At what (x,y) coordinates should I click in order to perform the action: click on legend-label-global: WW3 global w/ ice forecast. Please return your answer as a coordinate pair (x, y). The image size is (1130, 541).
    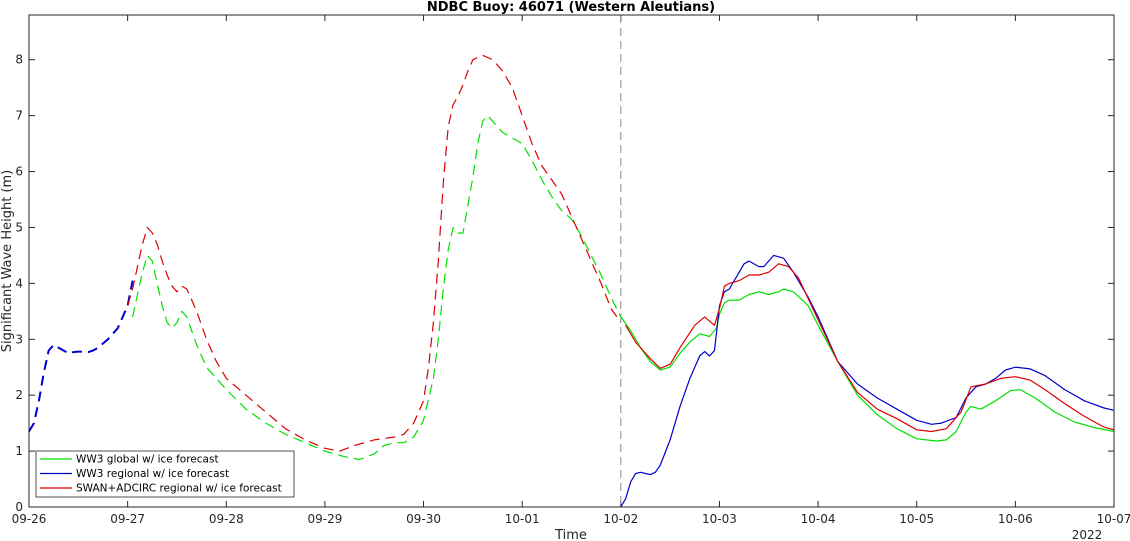
    Looking at the image, I should click on (147, 460).